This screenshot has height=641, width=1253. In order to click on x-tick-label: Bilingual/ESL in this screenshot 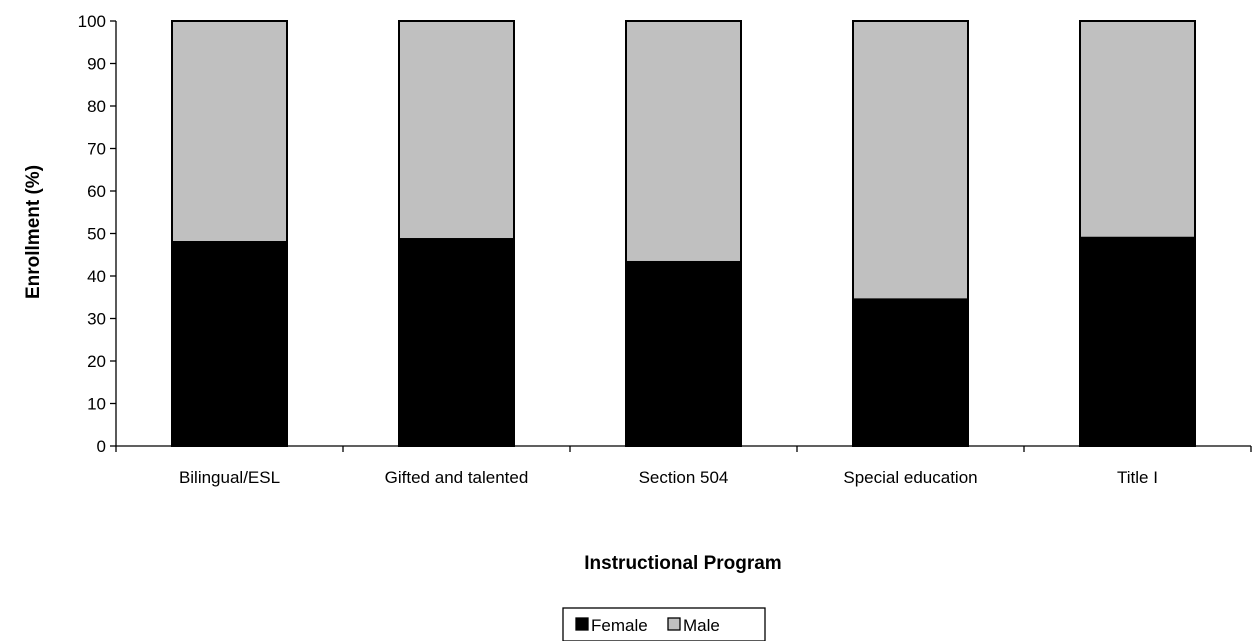, I will do `click(229, 477)`.